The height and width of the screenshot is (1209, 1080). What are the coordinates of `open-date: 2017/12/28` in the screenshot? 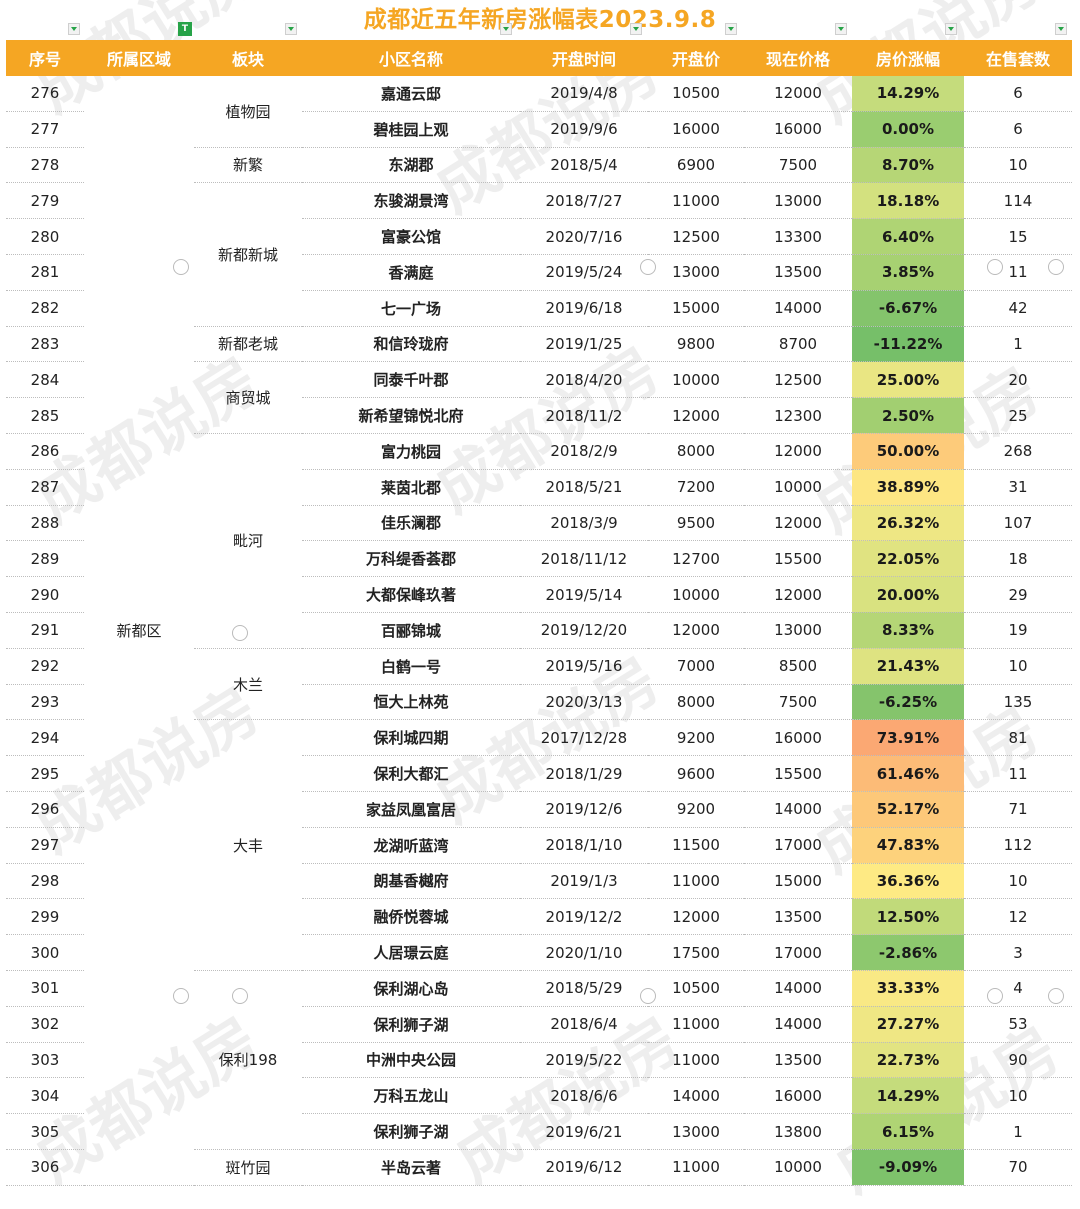 It's located at (584, 738).